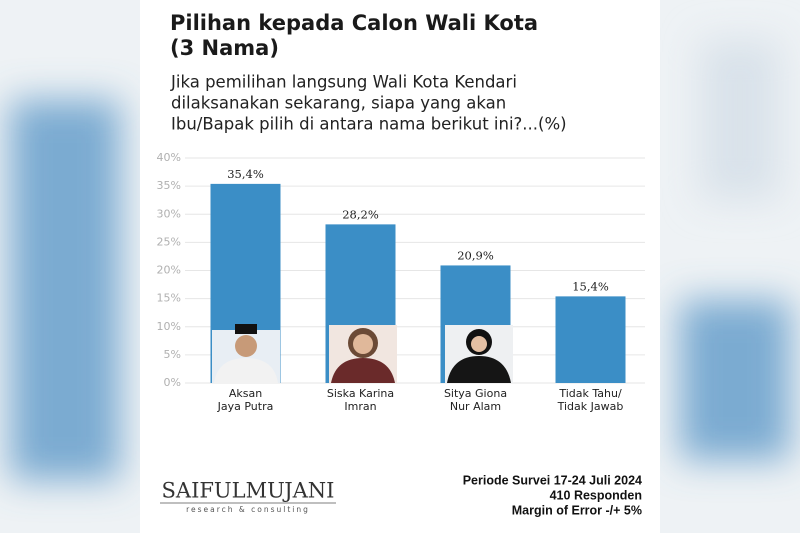 This screenshot has height=533, width=800. Describe the element at coordinates (169, 213) in the screenshot. I see `y-tick-label: 30%` at that location.